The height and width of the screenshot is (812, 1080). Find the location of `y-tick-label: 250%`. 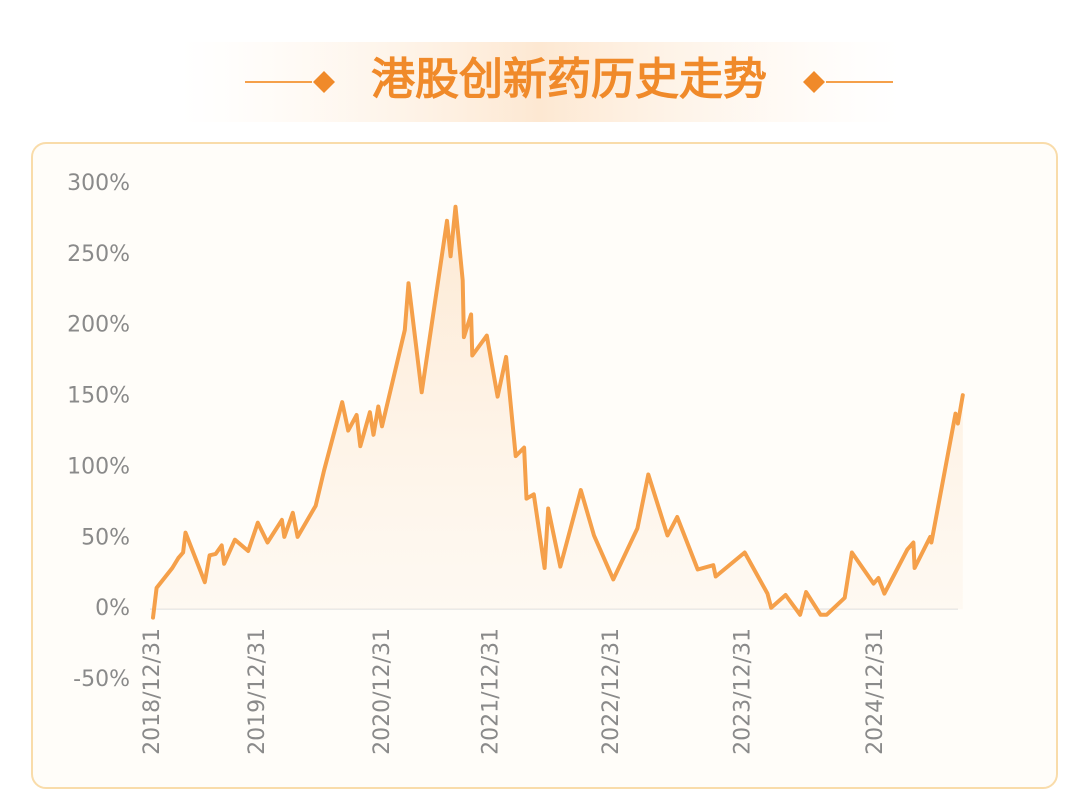

y-tick-label: 250% is located at coordinates (98, 254).